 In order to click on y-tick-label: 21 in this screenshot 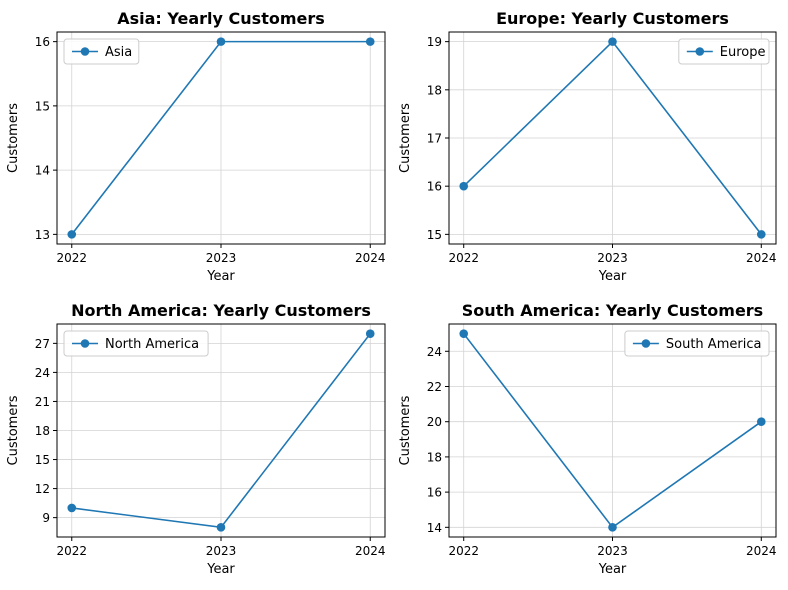, I will do `click(42, 402)`.